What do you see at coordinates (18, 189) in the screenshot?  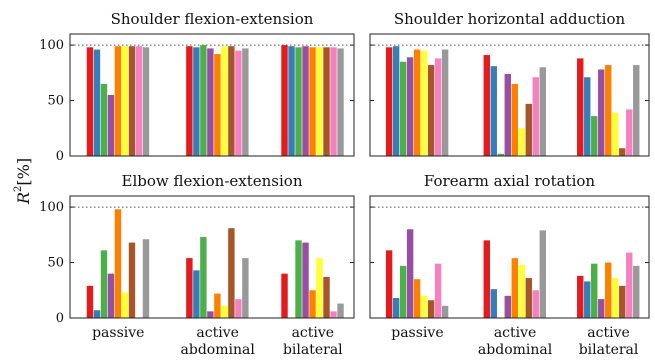 I see `y-axis-label-sup: 2` at bounding box center [18, 189].